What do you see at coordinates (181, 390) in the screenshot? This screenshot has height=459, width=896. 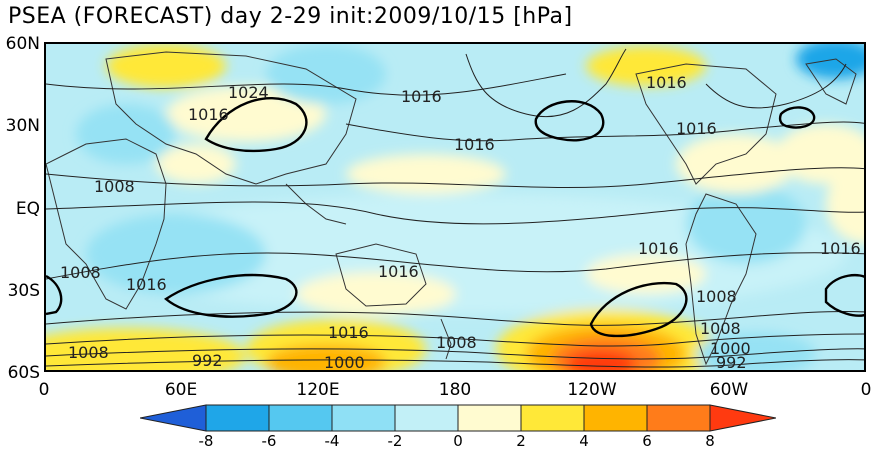 I see `lon-label-60e: 60E` at bounding box center [181, 390].